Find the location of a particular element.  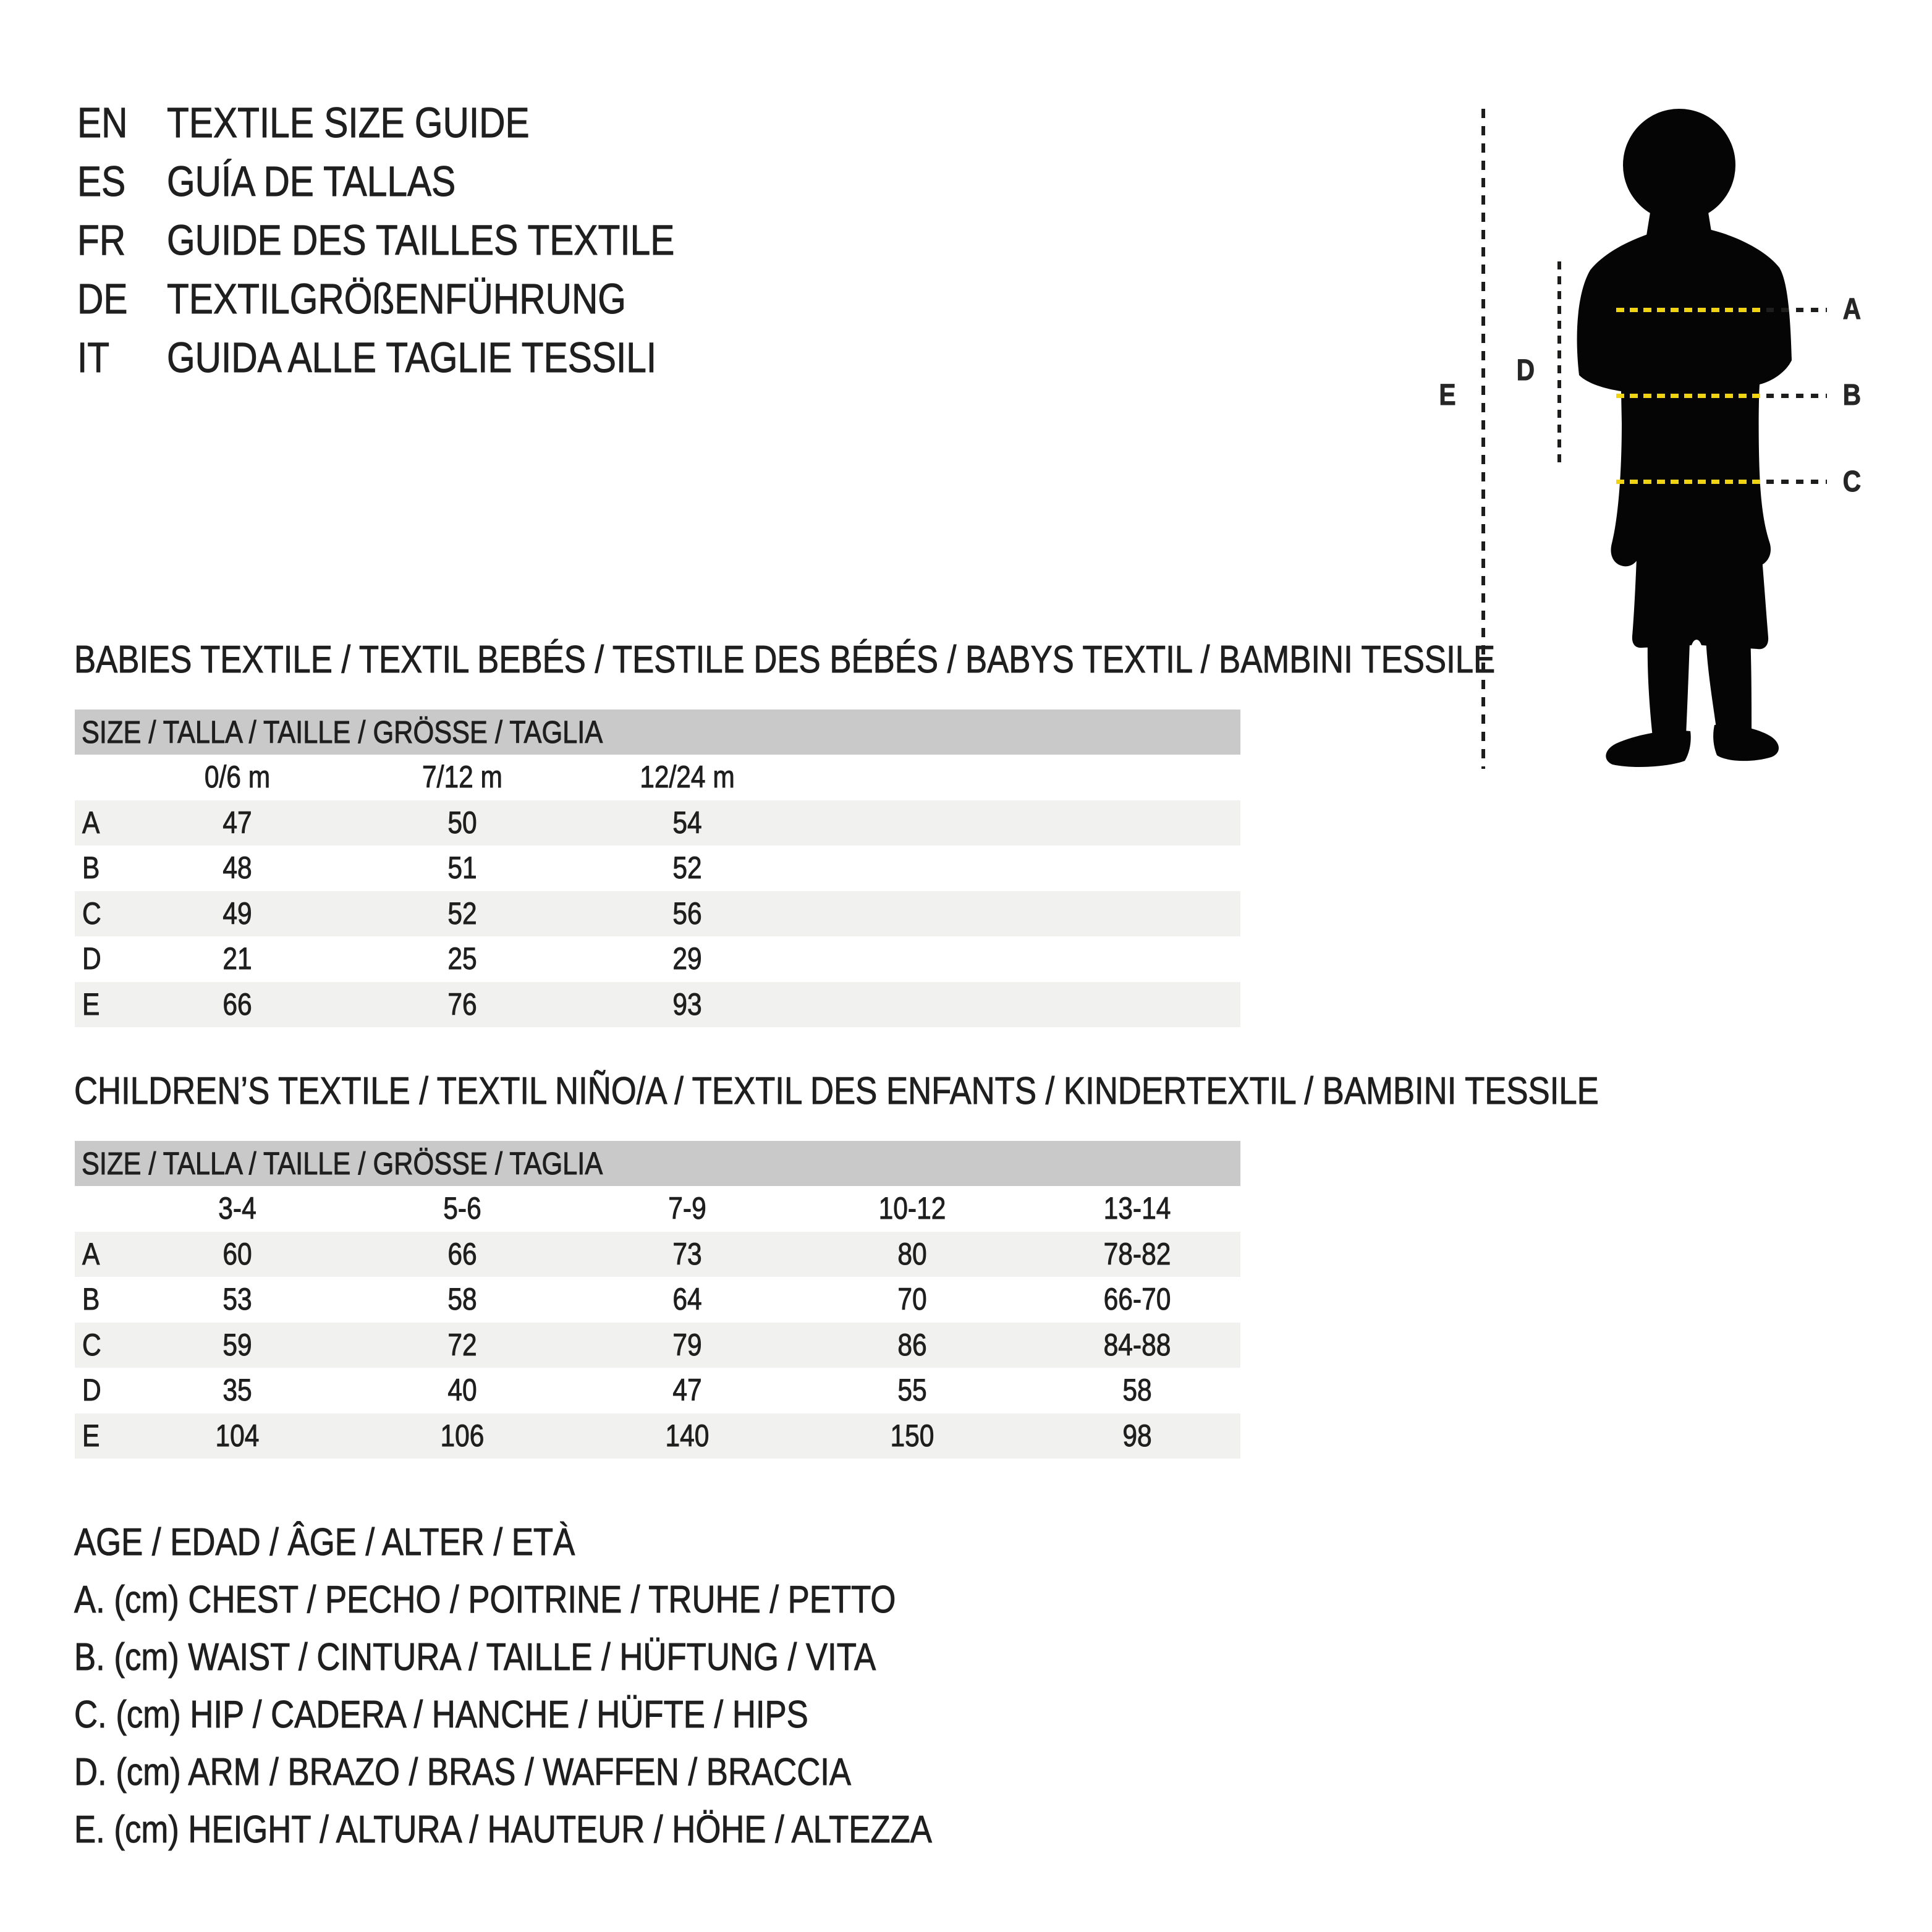

cell-value: 35 is located at coordinates (237, 1390).